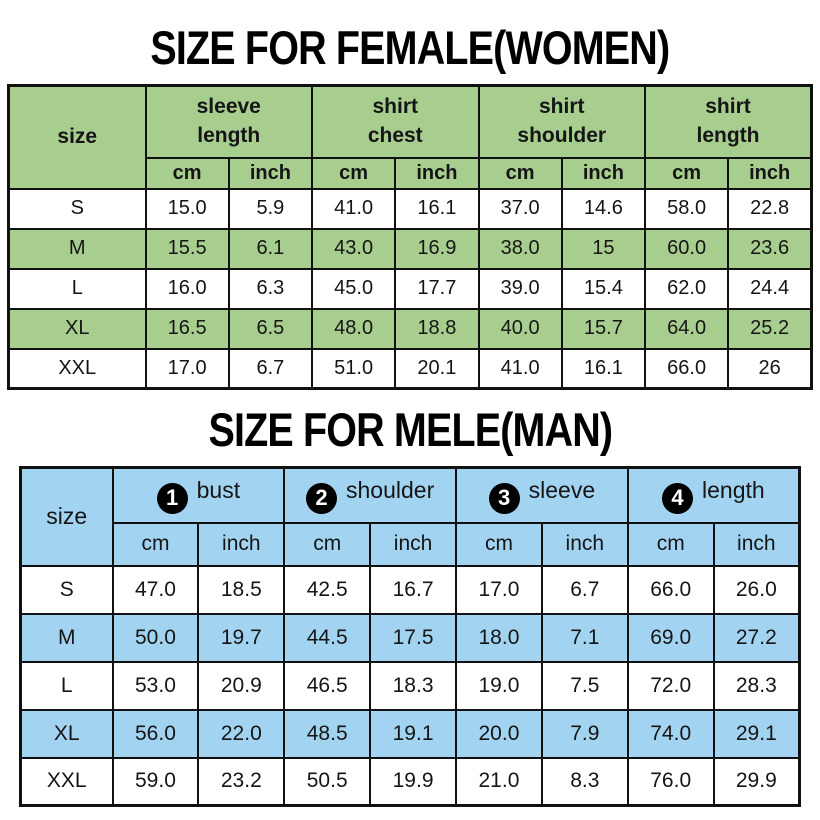 The image size is (820, 820). I want to click on size-row: XXL 17.0 6.7 51.0 20.1 41.0 16.1 66.0 26, so click(410, 368).